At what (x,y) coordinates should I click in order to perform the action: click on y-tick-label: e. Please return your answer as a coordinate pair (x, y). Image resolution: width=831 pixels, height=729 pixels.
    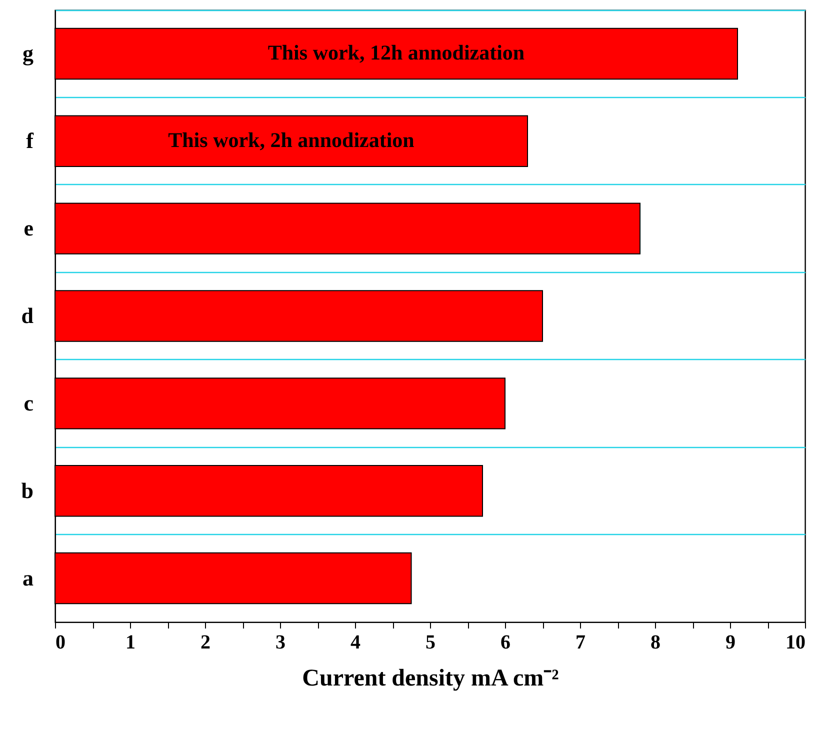
    Looking at the image, I should click on (29, 228).